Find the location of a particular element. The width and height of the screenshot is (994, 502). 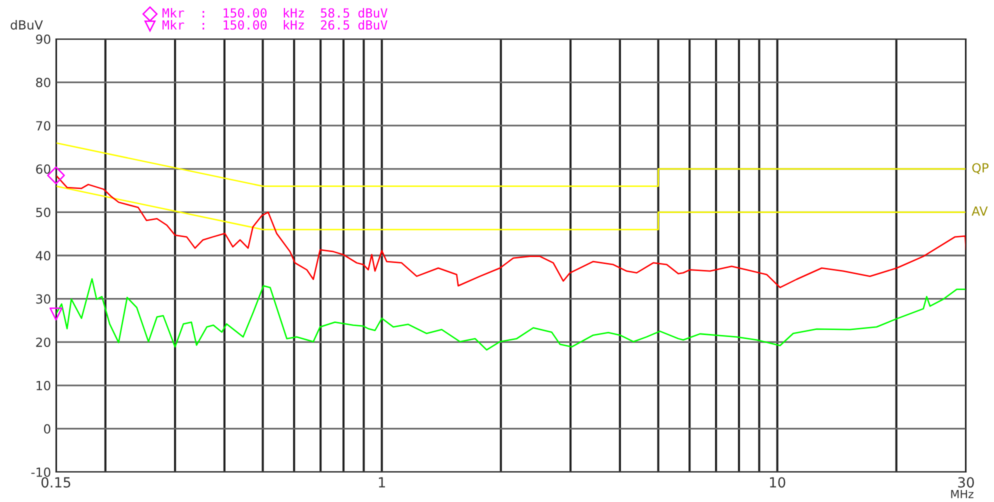

y-tick-label: 50 is located at coordinates (43, 213).